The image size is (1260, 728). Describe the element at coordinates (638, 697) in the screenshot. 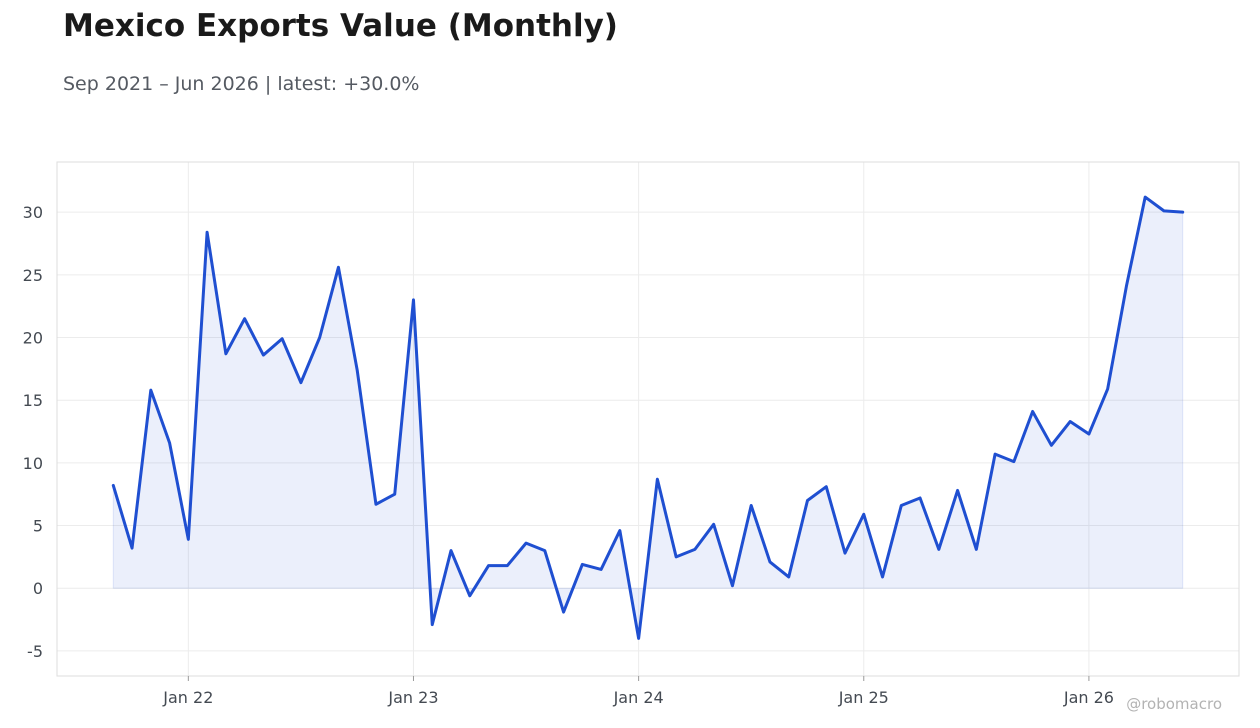

I see `x-tick-label: Jan 24` at that location.